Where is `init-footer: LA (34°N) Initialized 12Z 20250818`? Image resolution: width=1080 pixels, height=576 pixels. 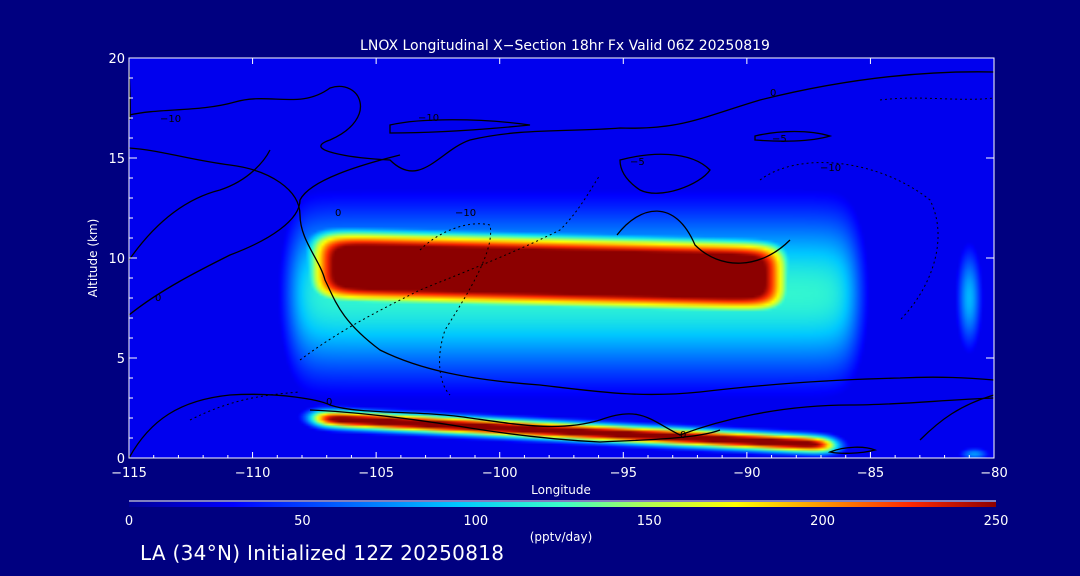
init-footer: LA (34°N) Initialized 12Z 20250818 is located at coordinates (322, 553).